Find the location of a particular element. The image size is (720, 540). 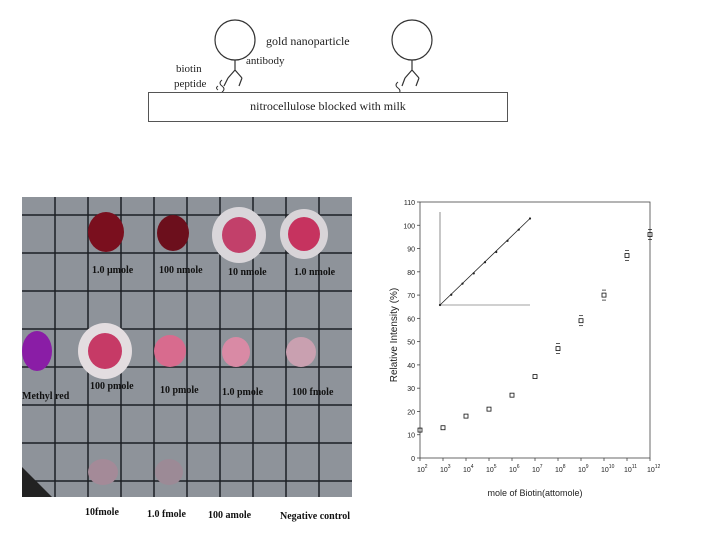

gold-nanoparticle-left is located at coordinates (235, 40).